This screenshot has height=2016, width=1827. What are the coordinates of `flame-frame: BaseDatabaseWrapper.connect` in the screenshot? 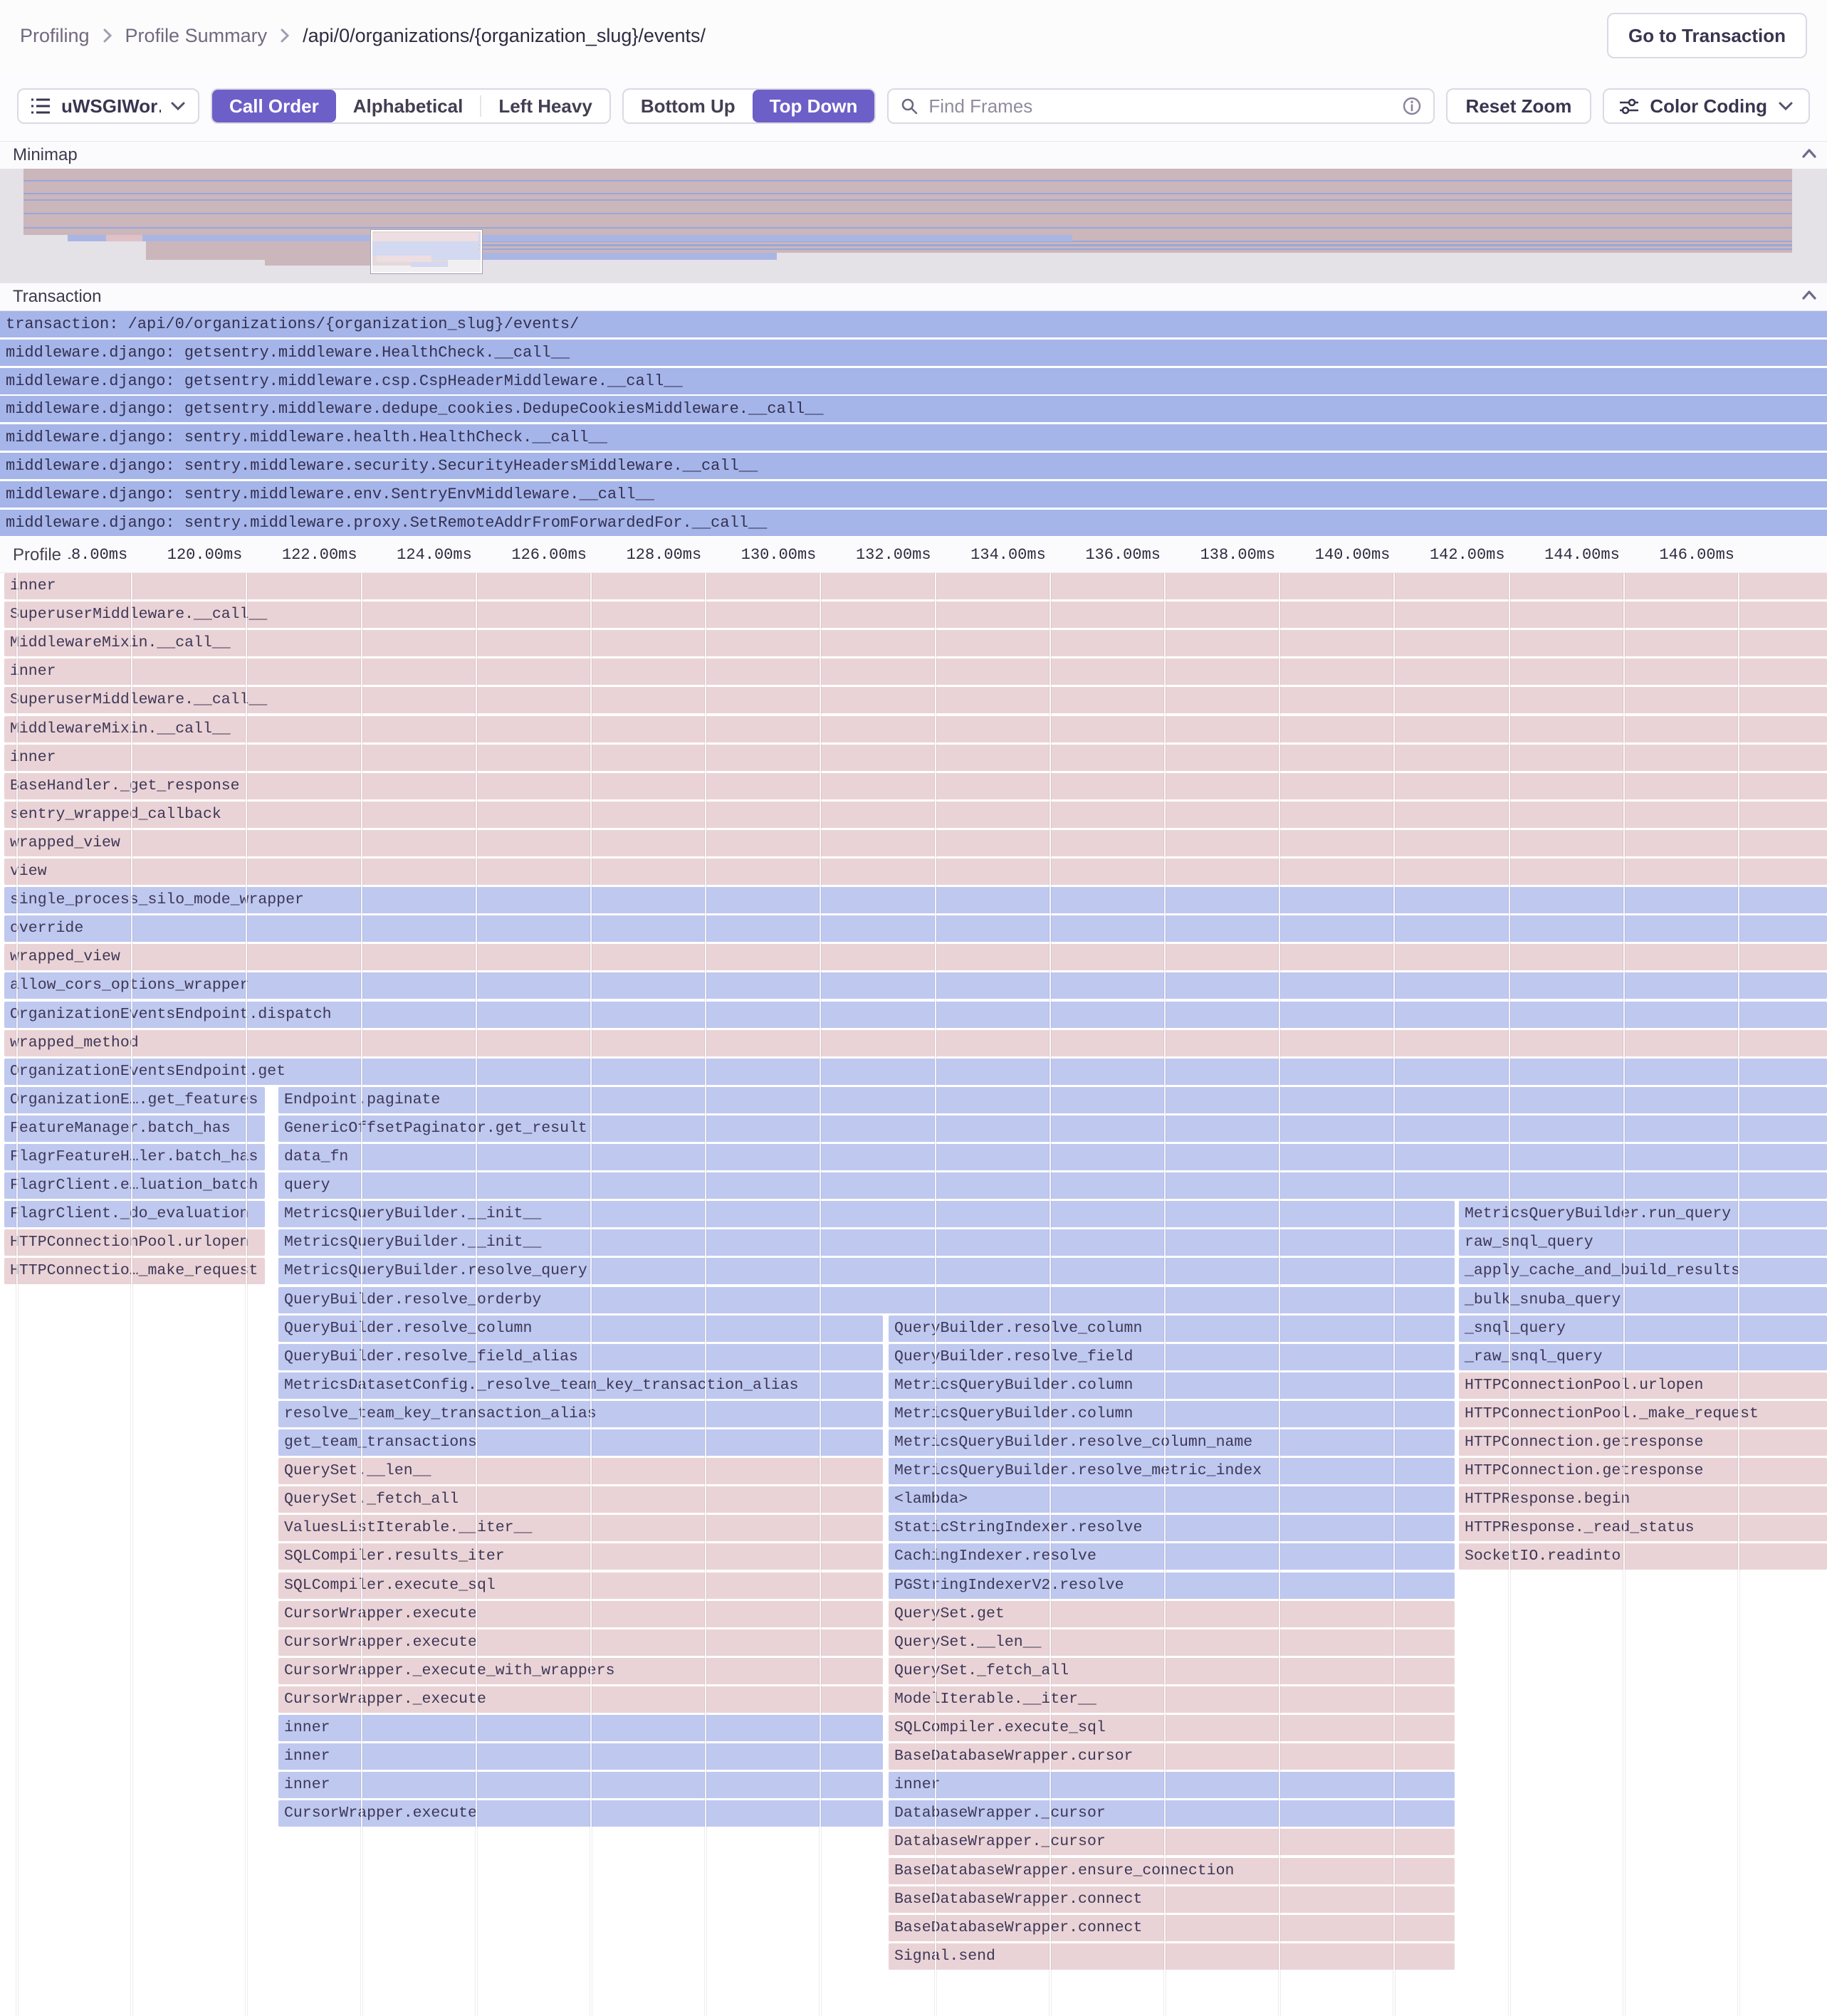 It's located at (1172, 1927).